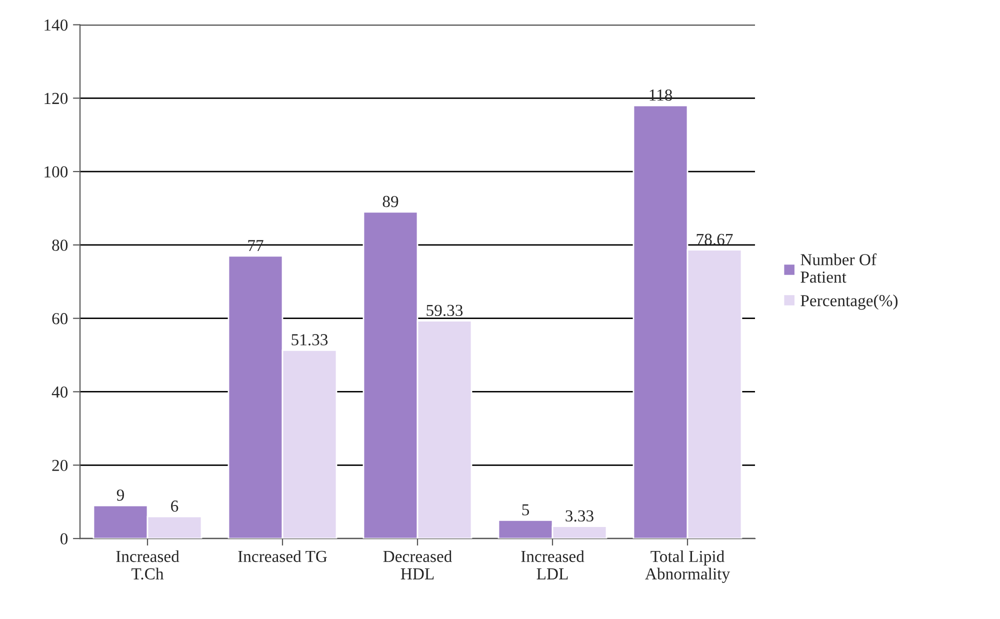 This screenshot has width=1000, height=619. Describe the element at coordinates (120, 495) in the screenshot. I see `data-label: 9` at that location.